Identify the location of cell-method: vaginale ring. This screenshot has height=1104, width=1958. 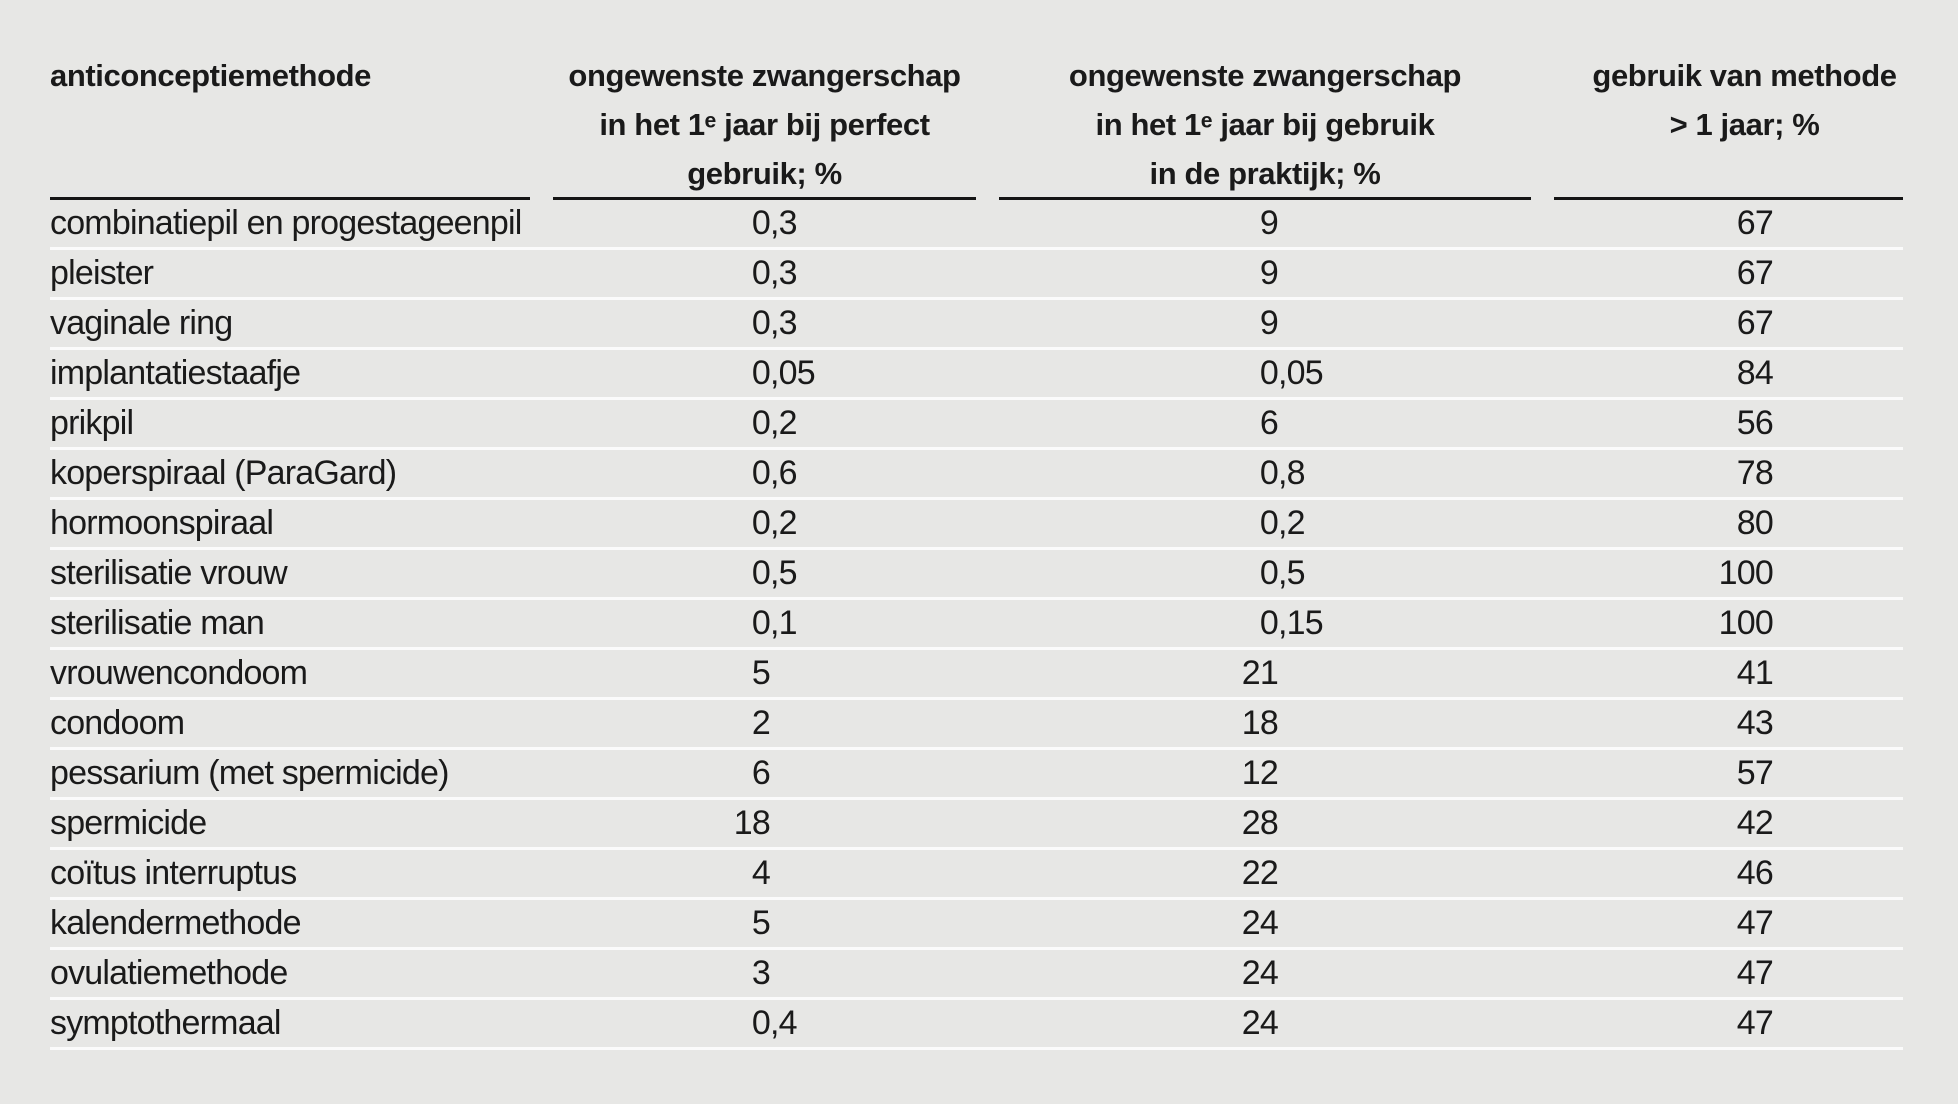
(141, 323).